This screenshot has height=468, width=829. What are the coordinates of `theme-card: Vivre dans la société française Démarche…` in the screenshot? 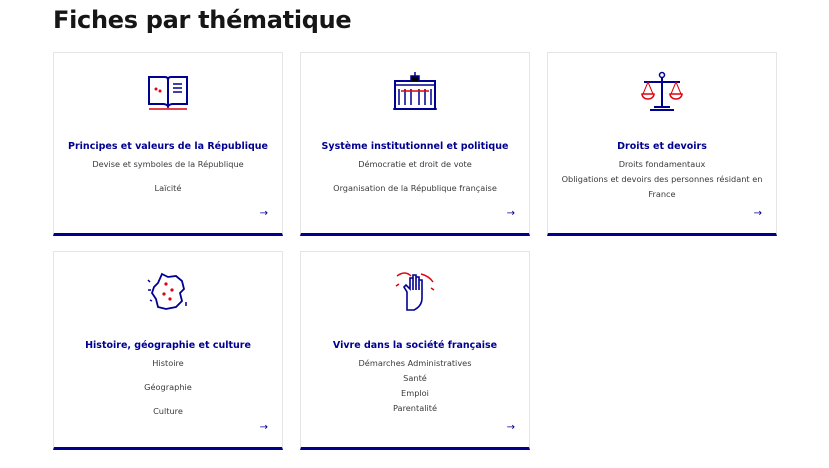 It's located at (415, 350).